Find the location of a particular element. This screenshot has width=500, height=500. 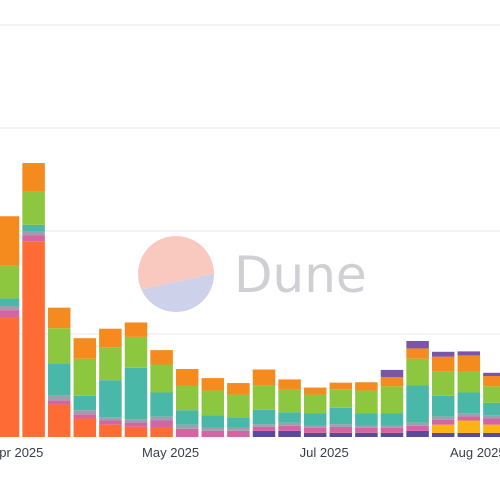

x-tick-label-3: Aug 2025 is located at coordinates (475, 452).